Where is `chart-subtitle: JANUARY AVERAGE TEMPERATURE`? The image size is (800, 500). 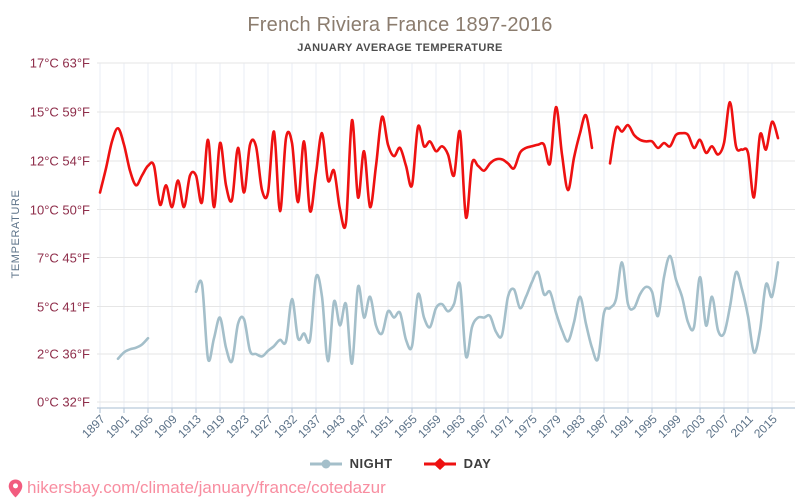
chart-subtitle: JANUARY AVERAGE TEMPERATURE is located at coordinates (400, 48).